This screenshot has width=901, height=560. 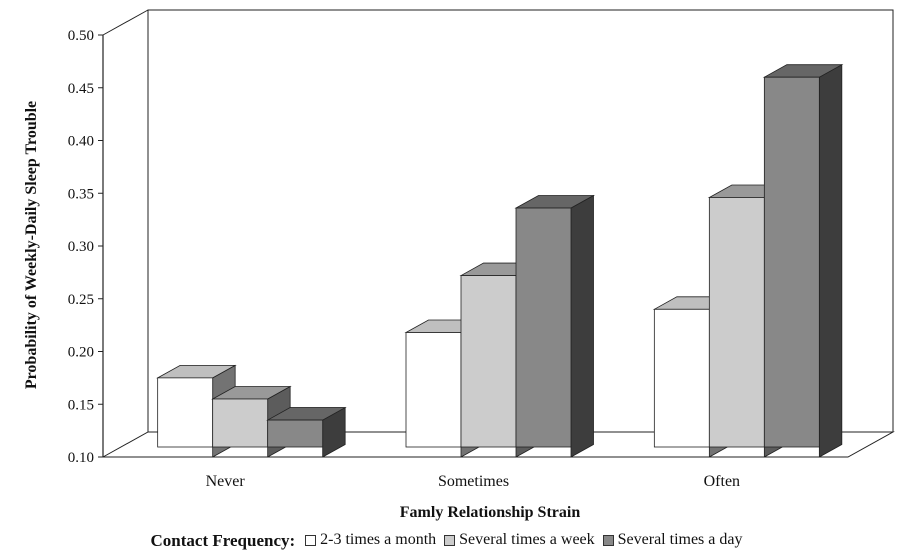 What do you see at coordinates (81, 300) in the screenshot?
I see `y-tick-label: 0.25` at bounding box center [81, 300].